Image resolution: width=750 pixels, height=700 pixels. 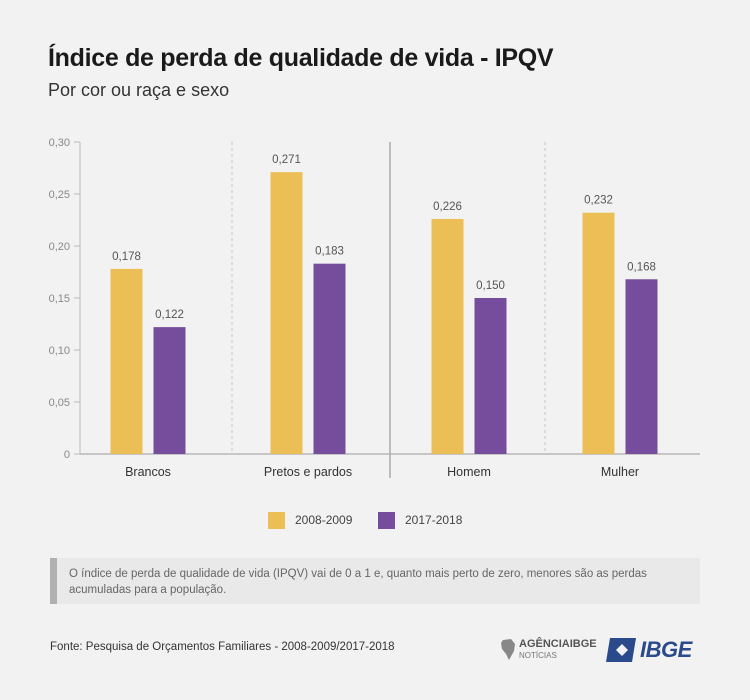 I want to click on y-tick-label: 0,15, so click(x=59, y=299).